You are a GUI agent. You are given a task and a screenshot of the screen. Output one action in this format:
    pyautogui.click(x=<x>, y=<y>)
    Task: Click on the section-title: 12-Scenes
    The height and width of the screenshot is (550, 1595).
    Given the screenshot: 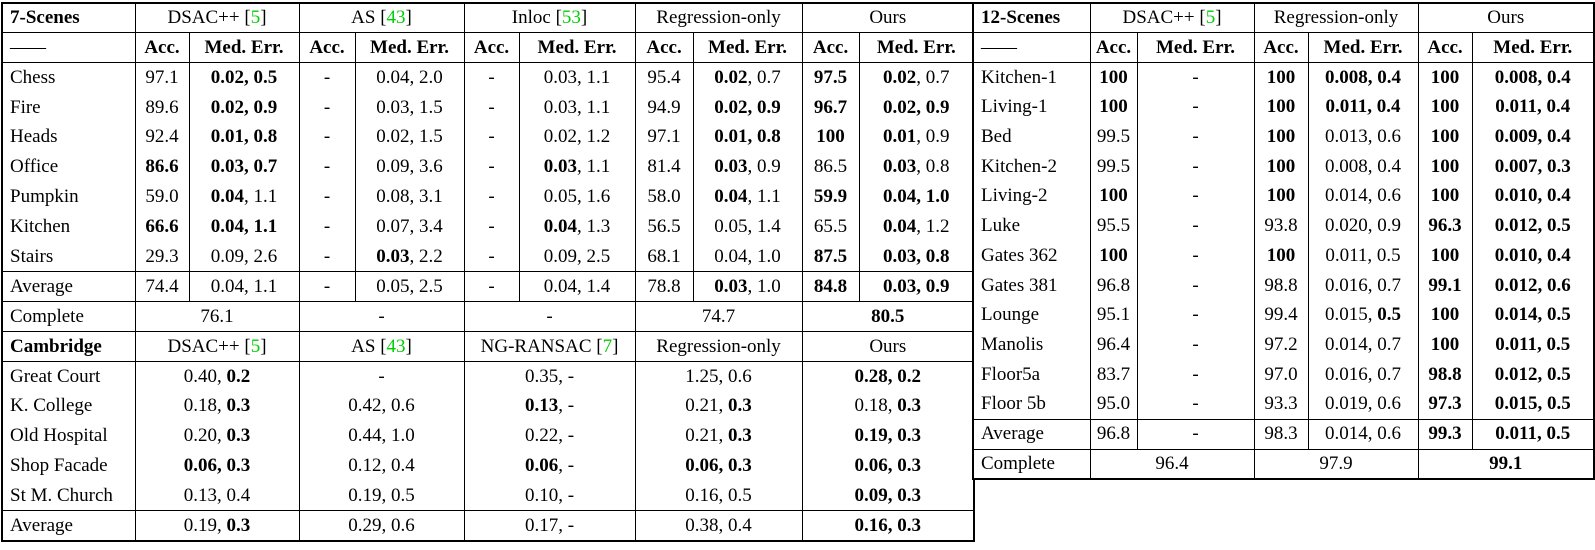 What is the action you would take?
    pyautogui.click(x=1021, y=18)
    